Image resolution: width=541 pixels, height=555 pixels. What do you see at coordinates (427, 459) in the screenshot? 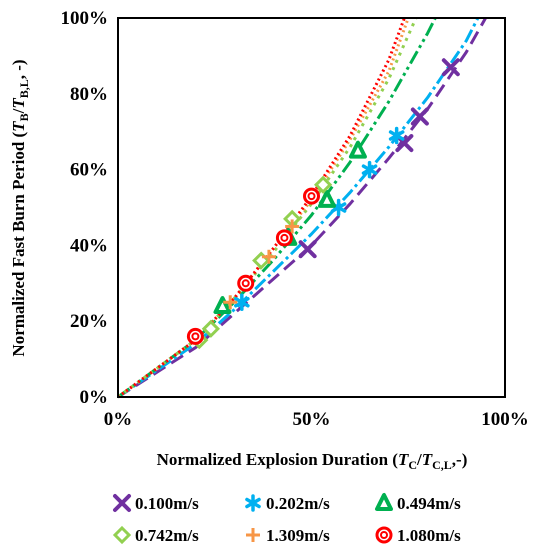
I see `x-axis-label-symbol-2: T` at bounding box center [427, 459].